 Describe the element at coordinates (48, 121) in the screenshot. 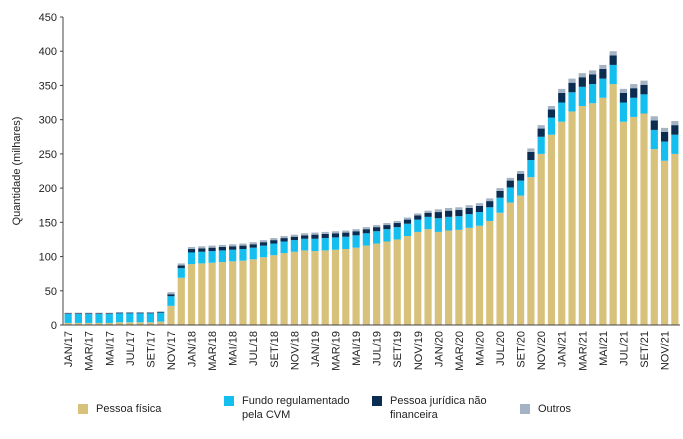

I see `y-tick-label: 300` at that location.